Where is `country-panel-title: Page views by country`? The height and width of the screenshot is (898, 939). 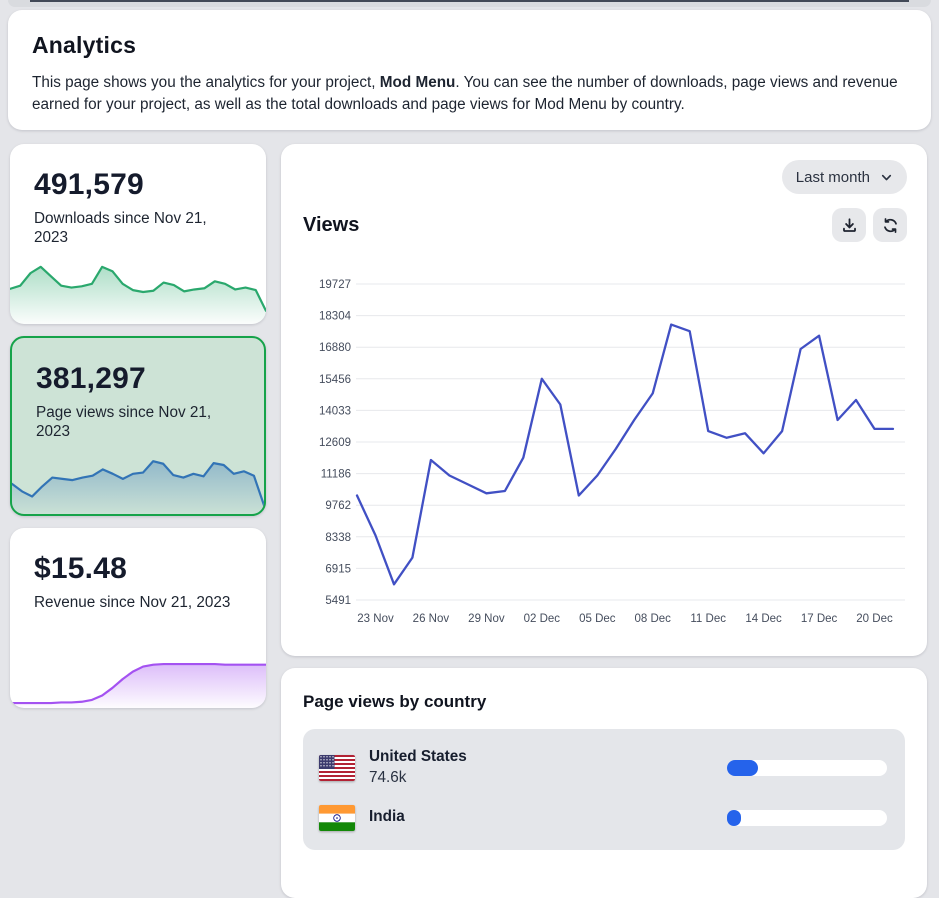 country-panel-title: Page views by country is located at coordinates (395, 701).